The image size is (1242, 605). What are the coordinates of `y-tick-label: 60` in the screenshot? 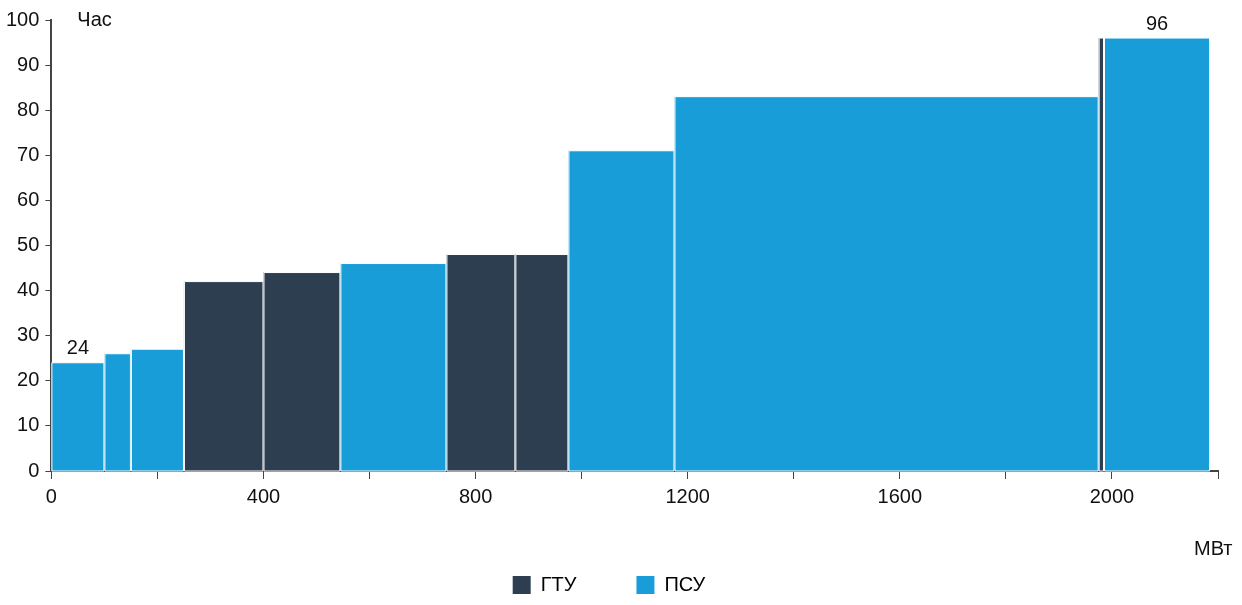 It's located at (28, 198).